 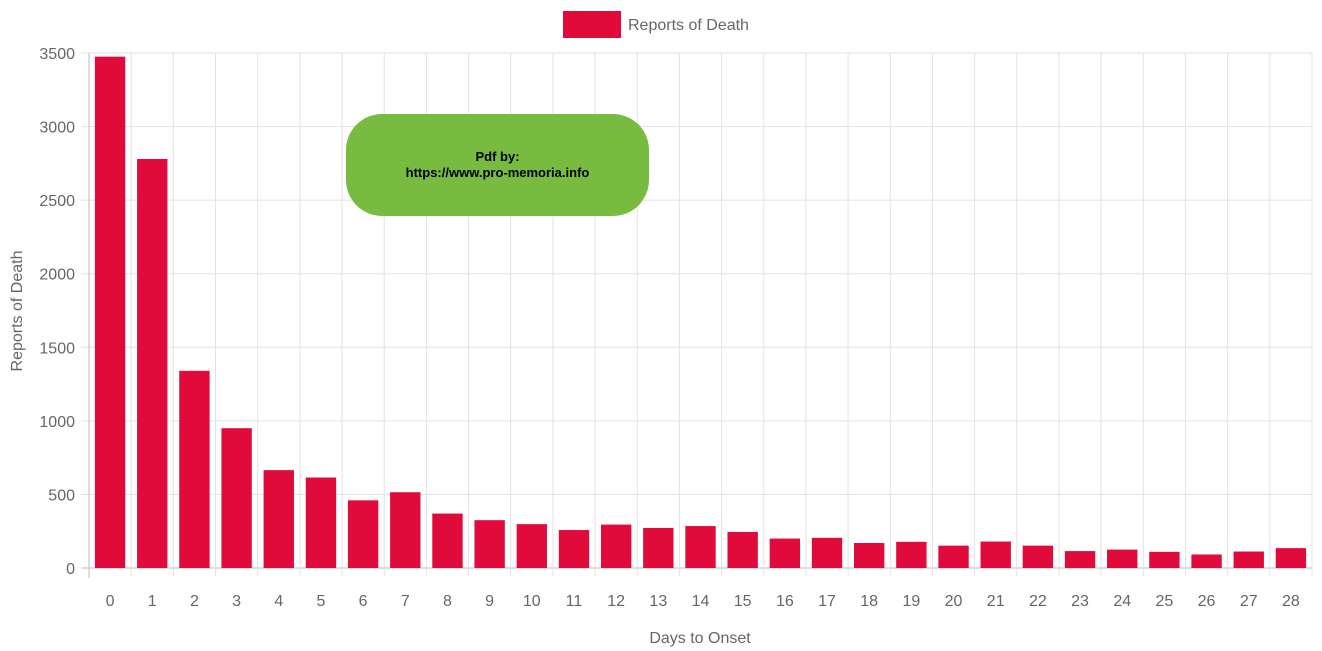 I want to click on x-tick-label: 26, so click(x=1207, y=601).